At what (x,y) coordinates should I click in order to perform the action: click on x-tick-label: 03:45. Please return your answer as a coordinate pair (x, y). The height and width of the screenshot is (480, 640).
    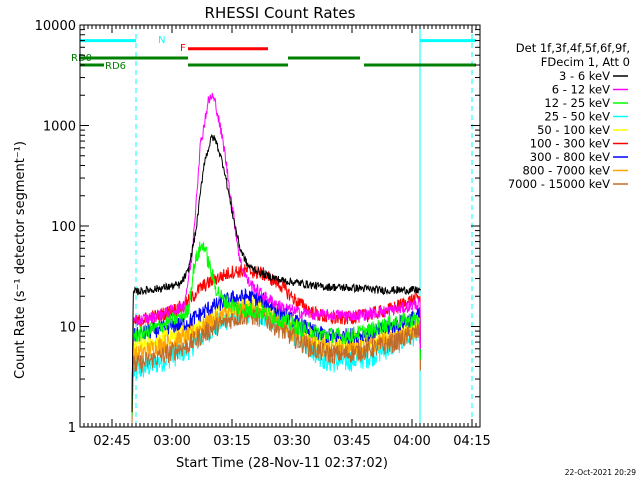
    Looking at the image, I should click on (351, 441).